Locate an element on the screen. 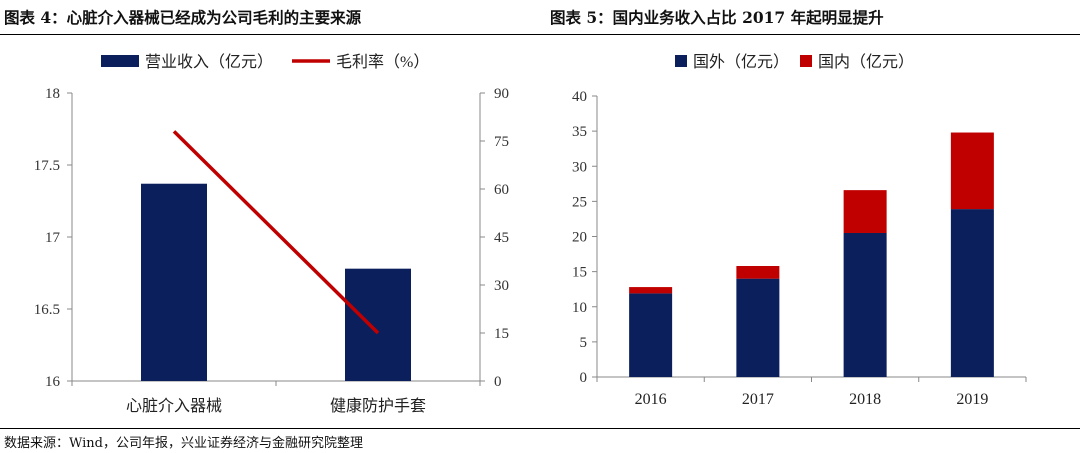 The height and width of the screenshot is (453, 1080). y2-tick-label: 90 is located at coordinates (501, 94).